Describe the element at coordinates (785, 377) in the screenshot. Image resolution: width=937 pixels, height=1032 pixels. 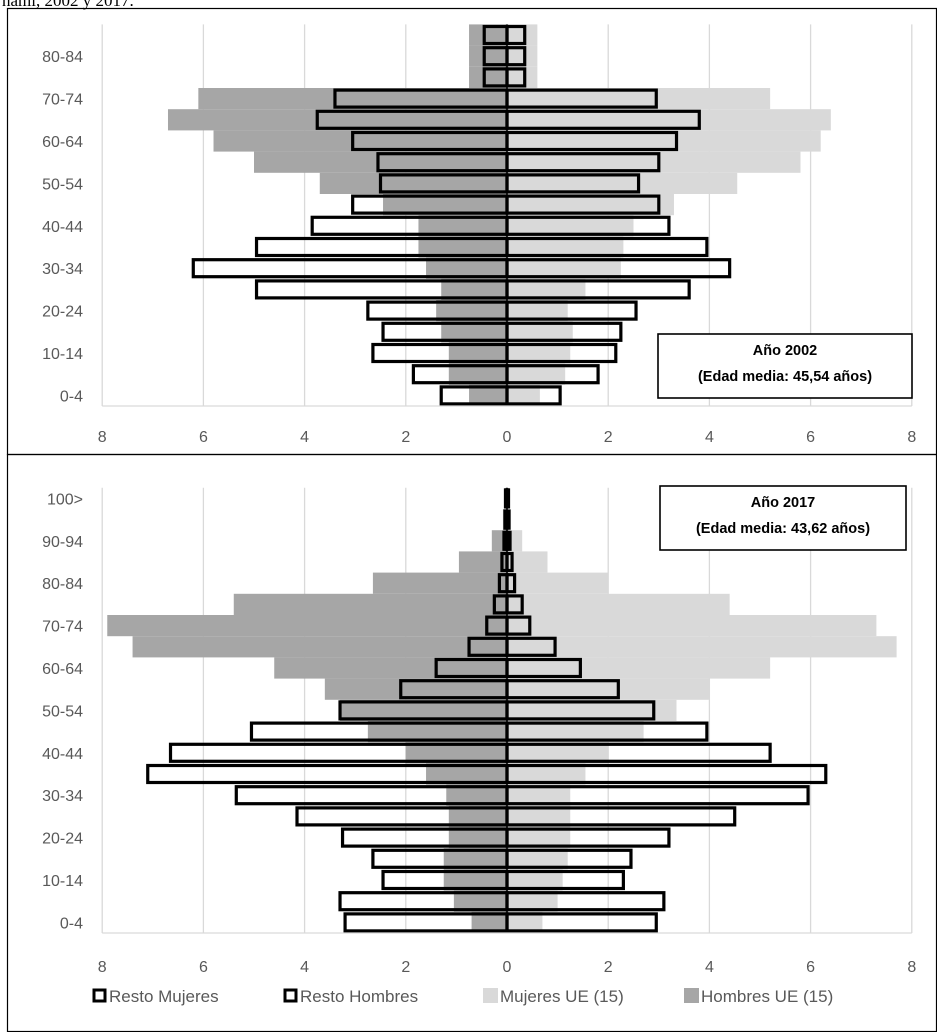
I see `mean-age-label: (Edad media: 45,54 años)` at that location.